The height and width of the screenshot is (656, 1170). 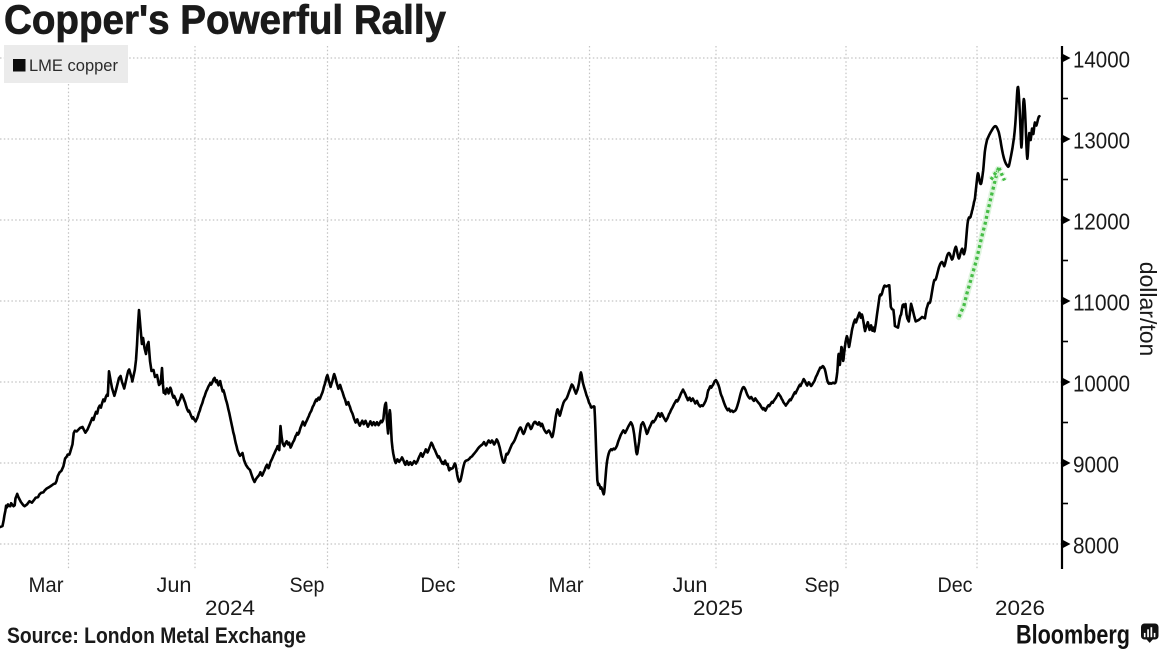 I want to click on svg-text: 2026, so click(x=1020, y=608).